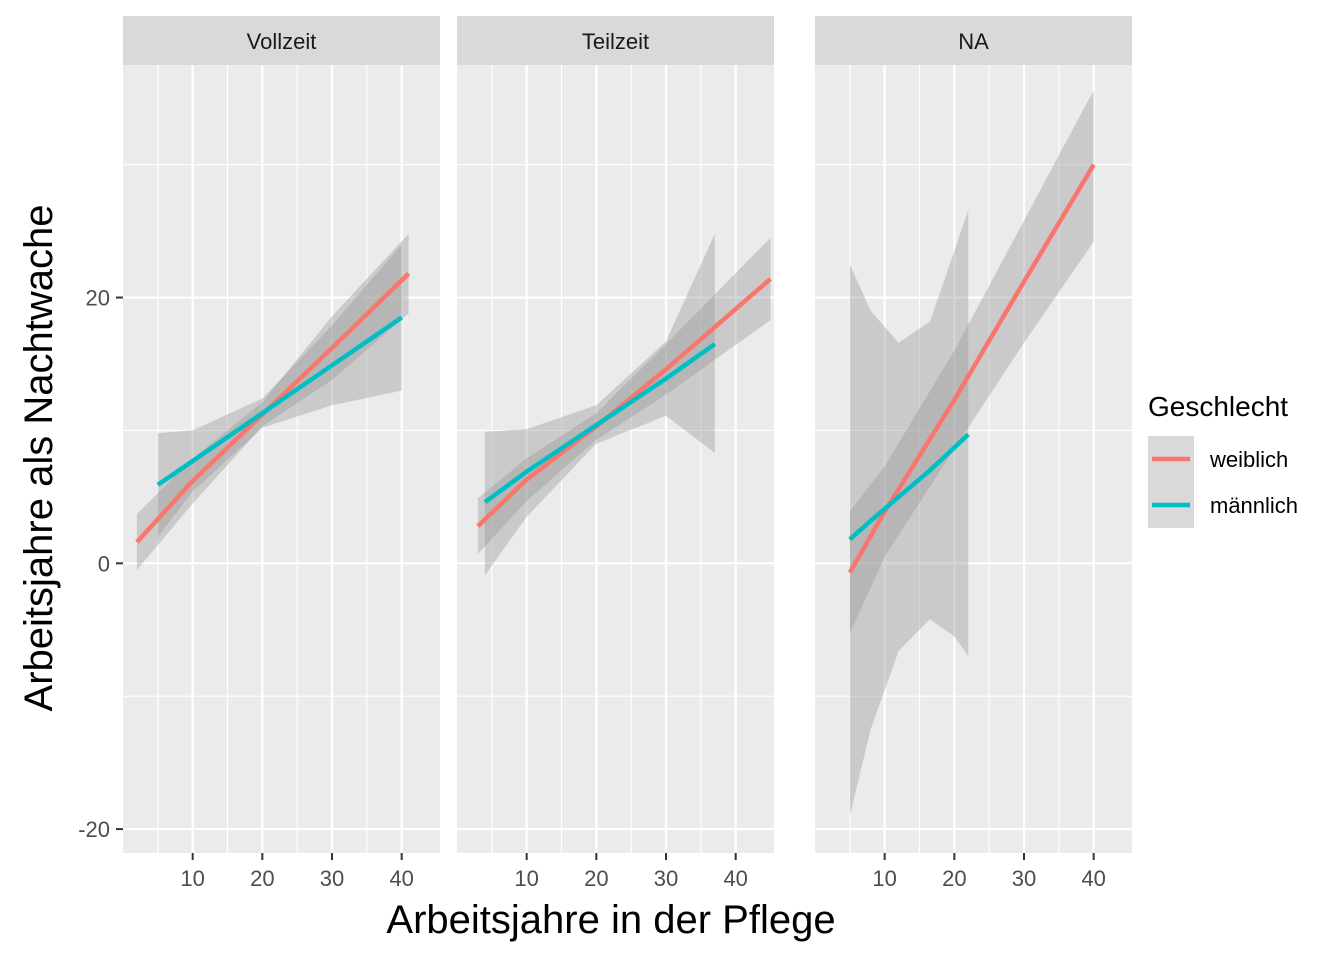  I want to click on y-axis: -20 0 20, so click(100, 564).